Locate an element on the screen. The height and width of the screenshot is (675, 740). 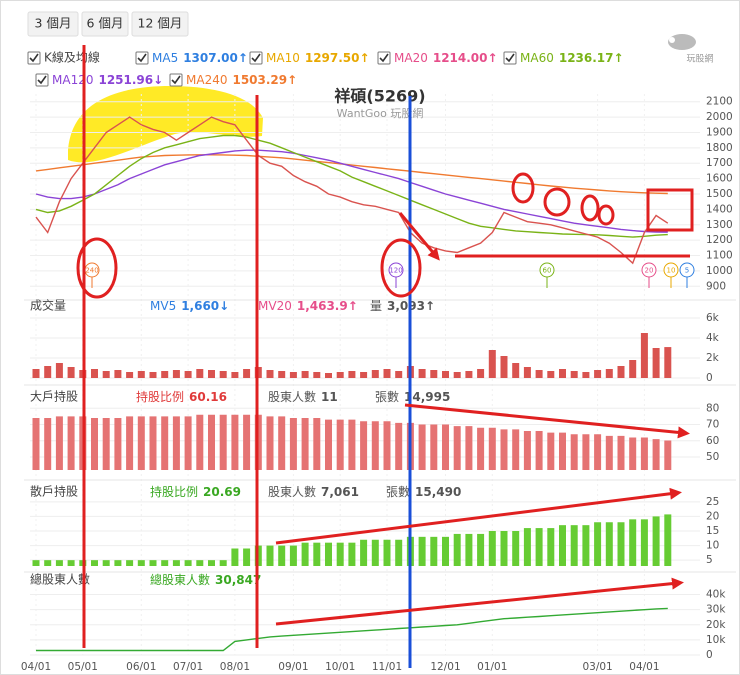
stat-value: 1251.96↓ is located at coordinates (130, 80).